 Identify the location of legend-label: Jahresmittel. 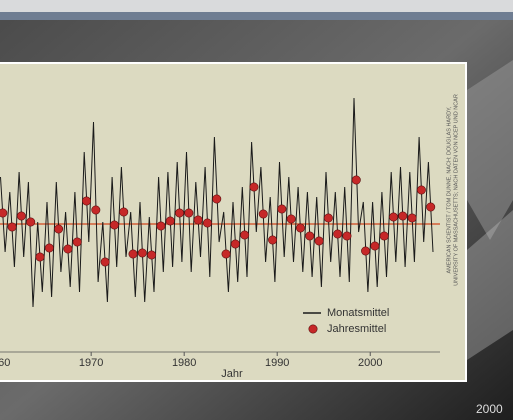
(356, 329).